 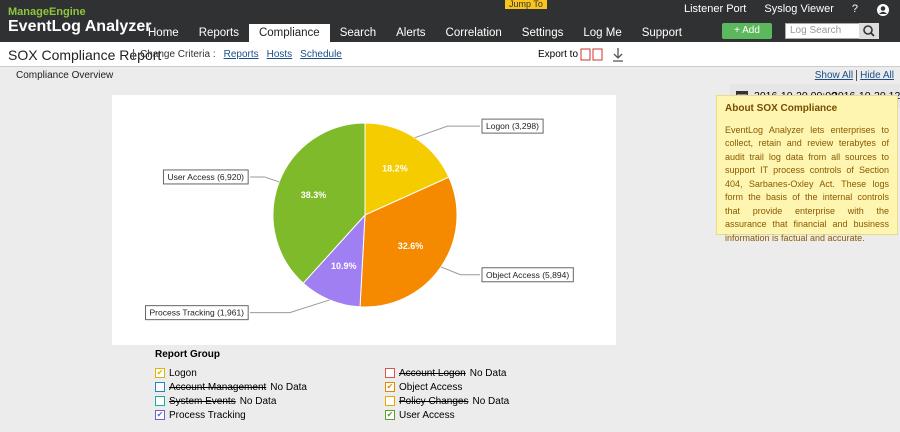 I want to click on legend-item: Policy Changes No Data, so click(x=485, y=401).